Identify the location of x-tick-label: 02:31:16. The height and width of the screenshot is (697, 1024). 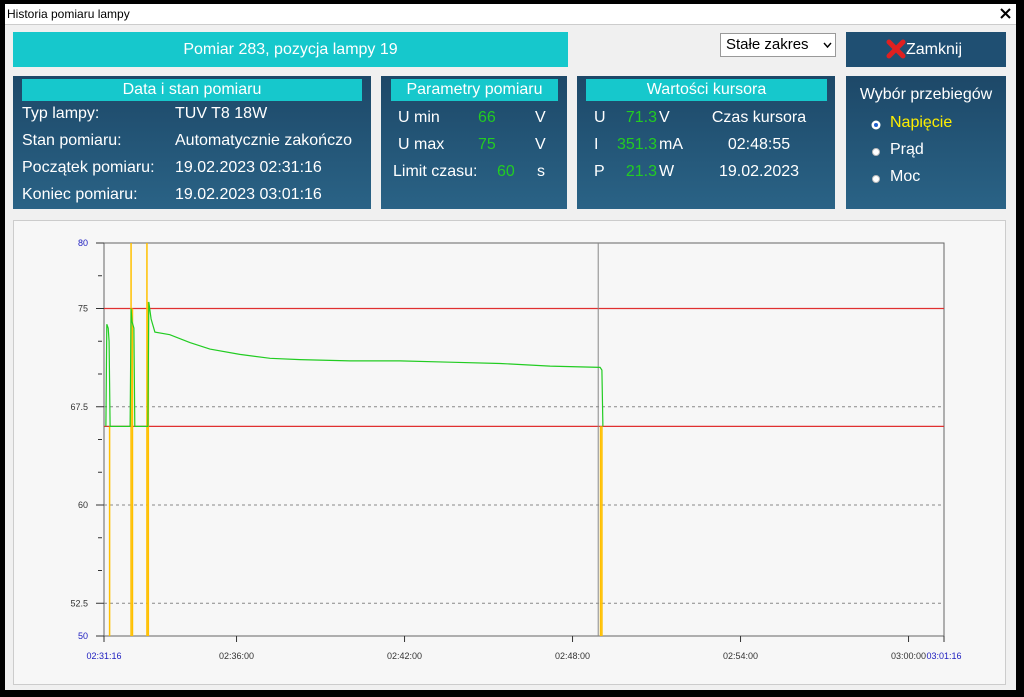
(103, 656).